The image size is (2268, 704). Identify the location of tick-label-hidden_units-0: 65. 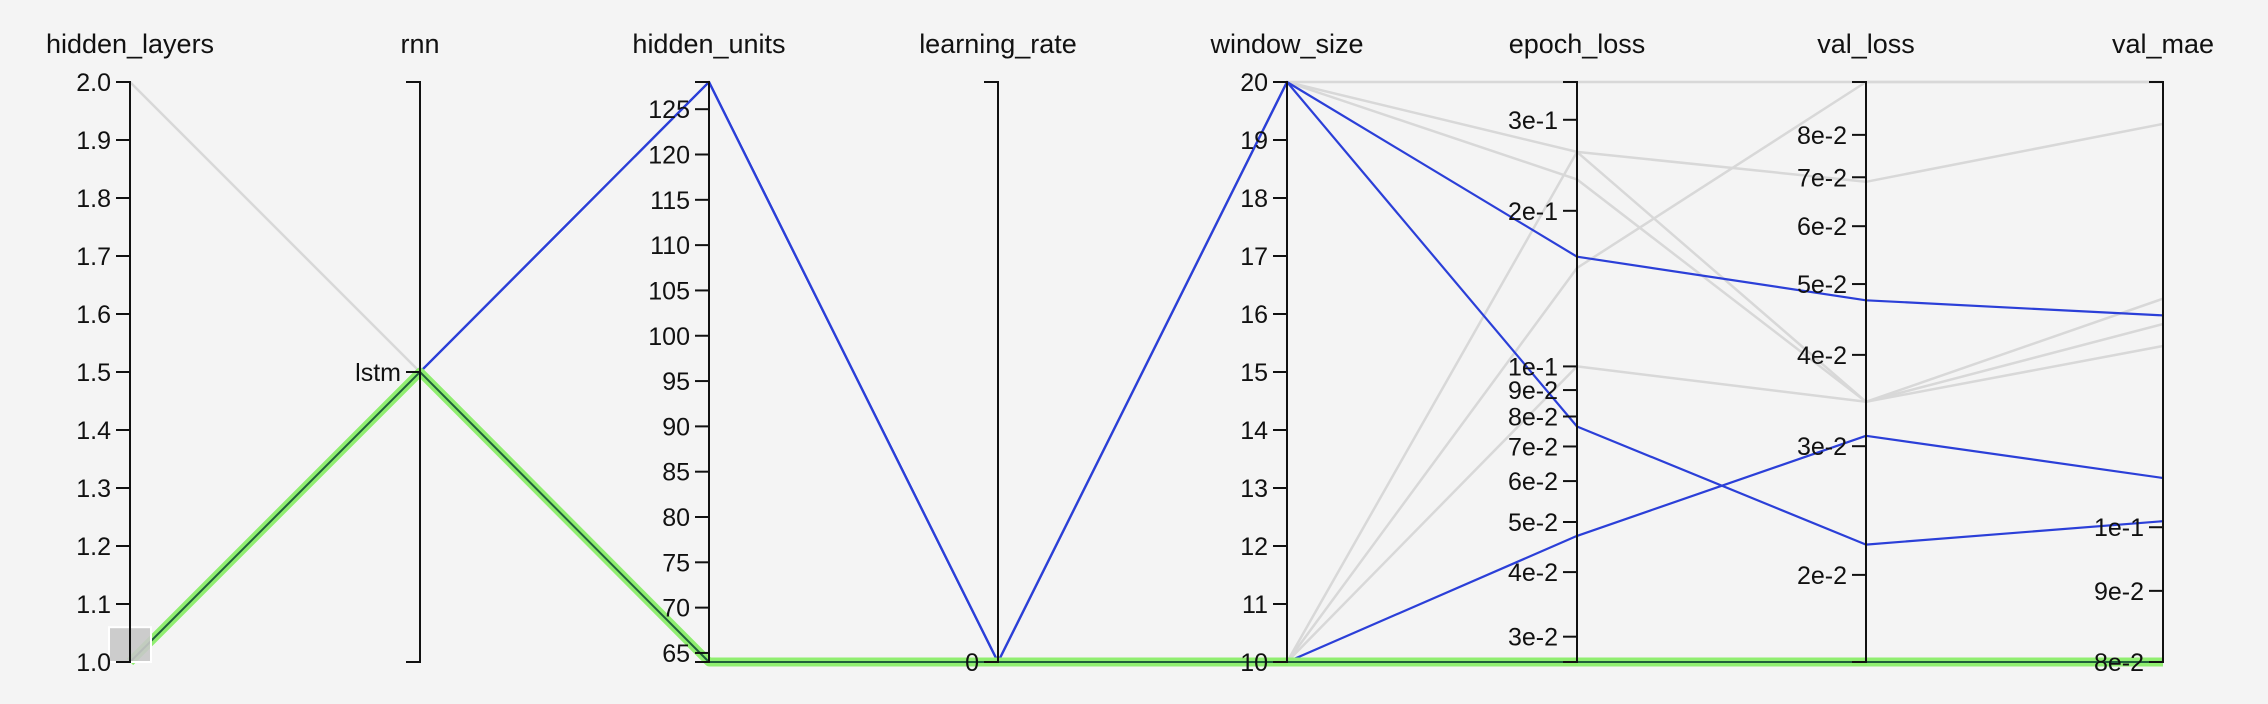
(676, 654).